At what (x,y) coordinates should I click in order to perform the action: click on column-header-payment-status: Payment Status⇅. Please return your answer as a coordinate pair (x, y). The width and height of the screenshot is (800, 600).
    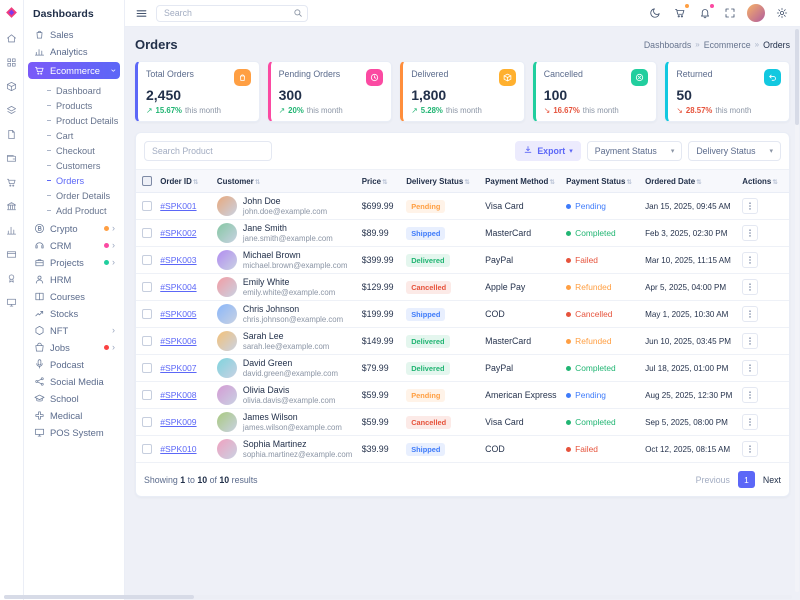
    Looking at the image, I should click on (602, 181).